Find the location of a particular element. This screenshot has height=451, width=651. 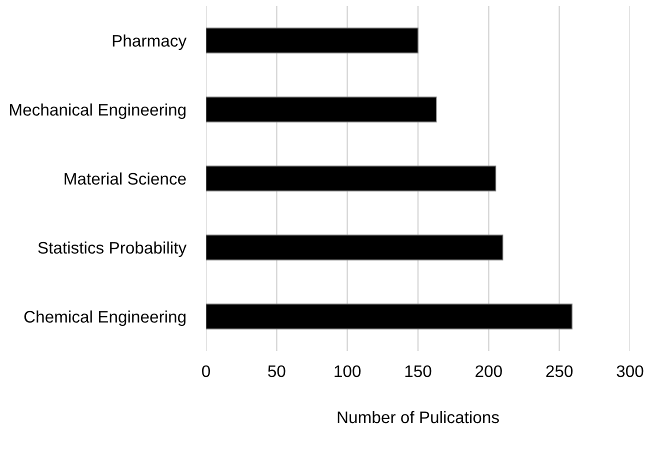

x-tick-label: 50 is located at coordinates (277, 371).